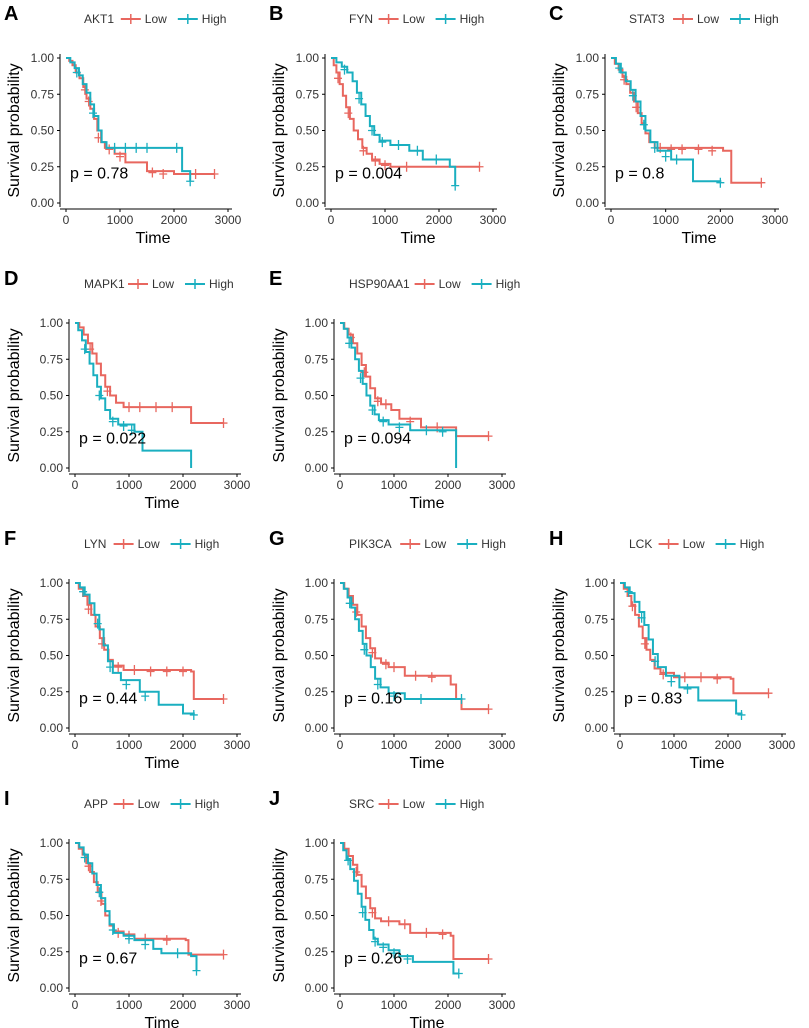  What do you see at coordinates (640, 544) in the screenshot?
I see `legend-title: LCK` at bounding box center [640, 544].